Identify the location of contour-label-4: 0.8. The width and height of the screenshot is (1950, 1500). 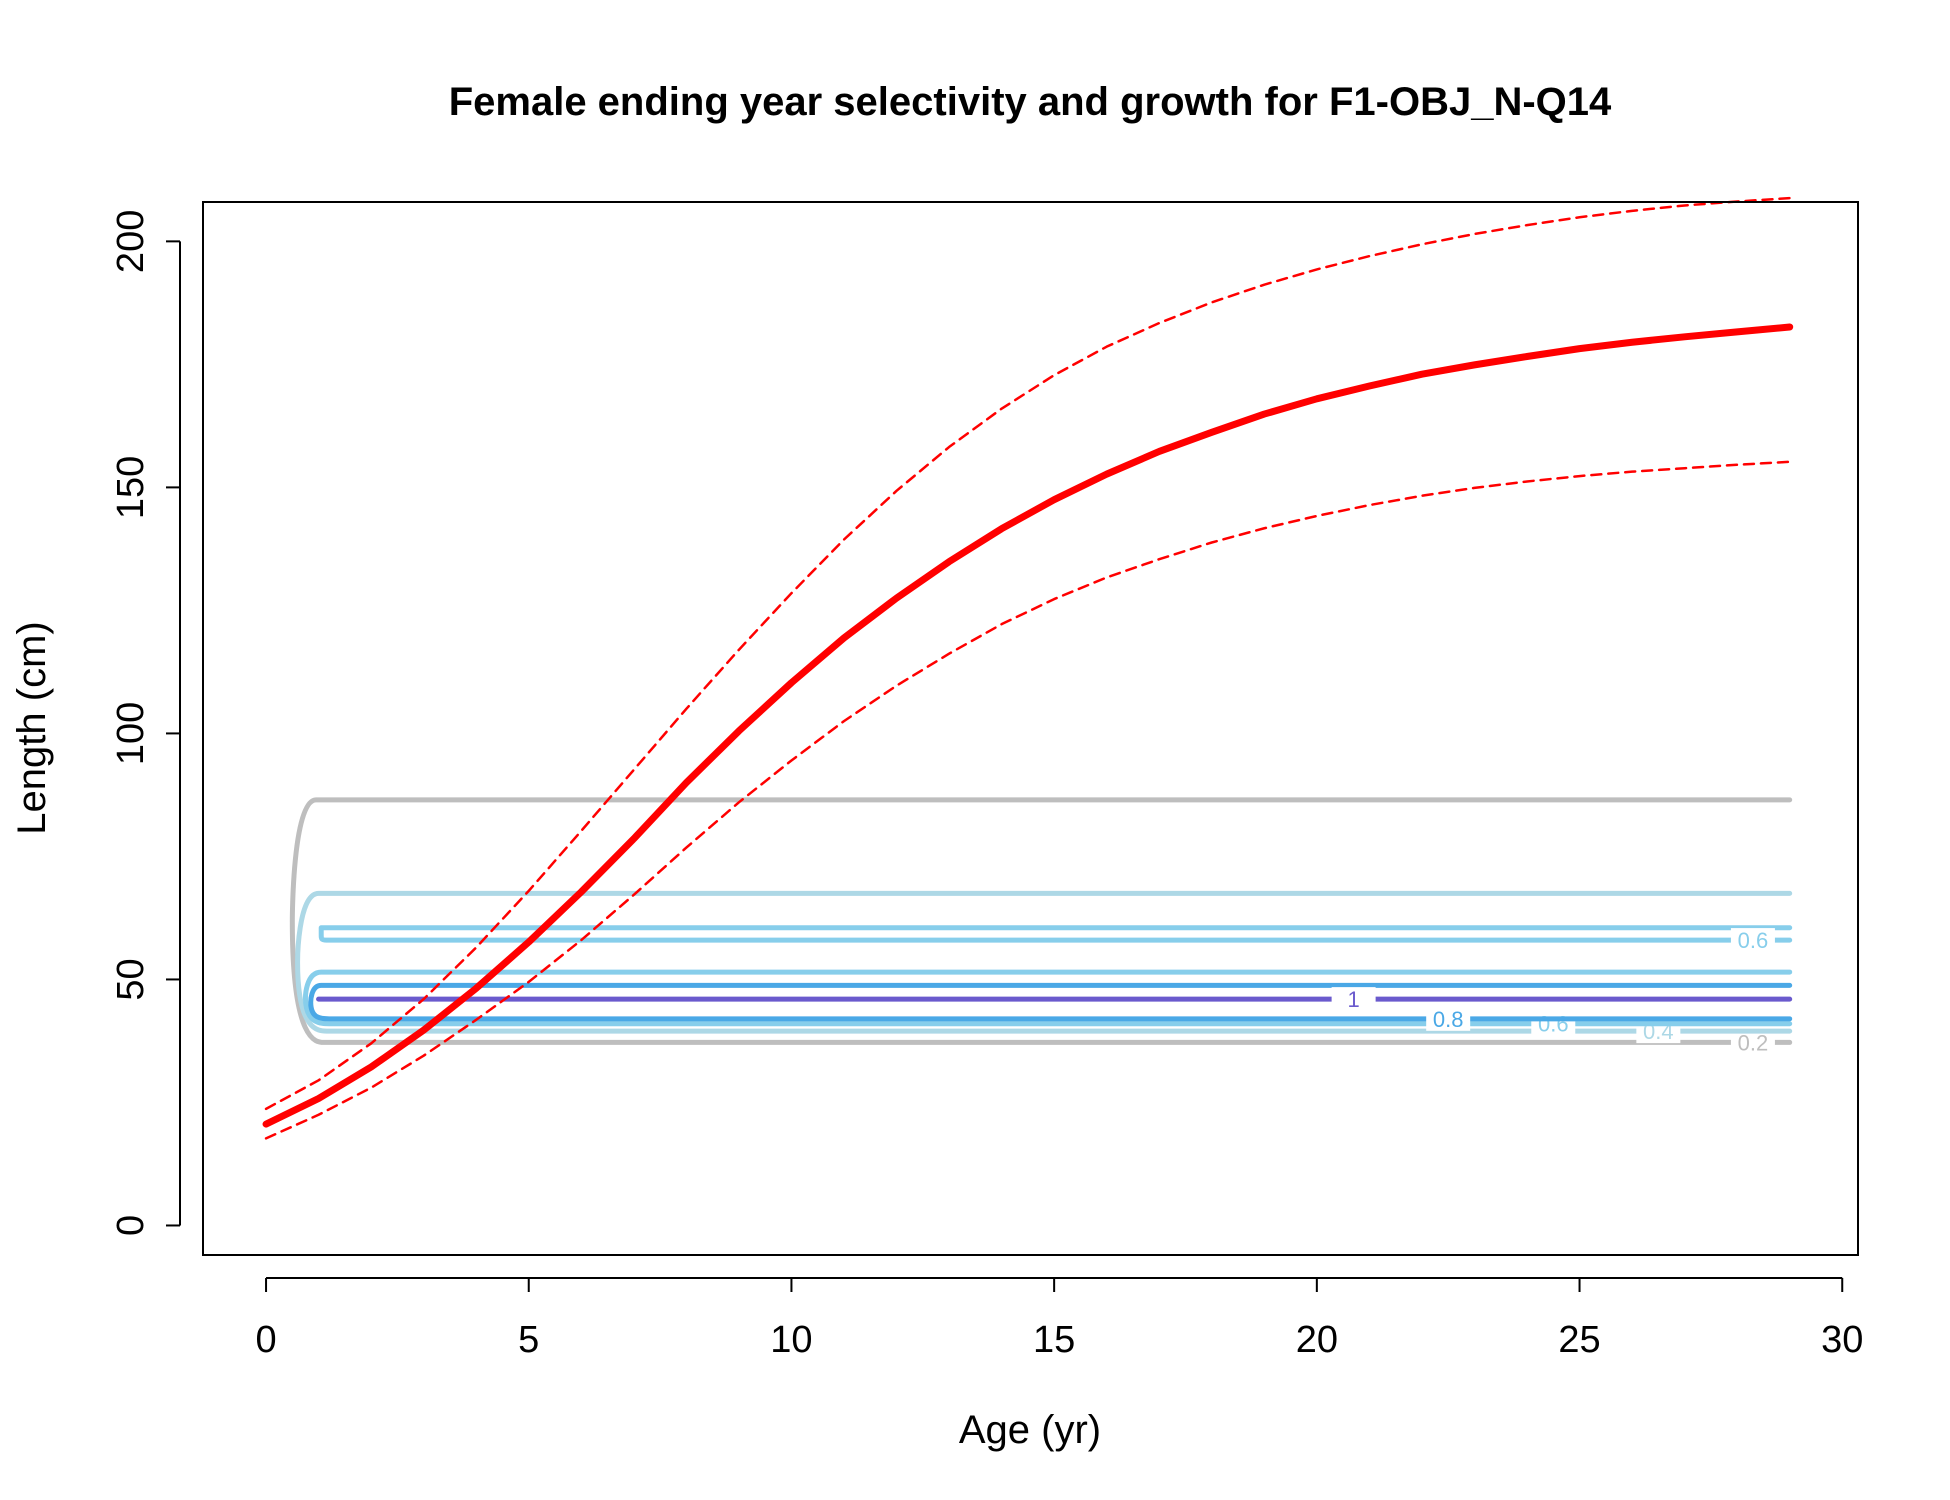
(1448, 1019).